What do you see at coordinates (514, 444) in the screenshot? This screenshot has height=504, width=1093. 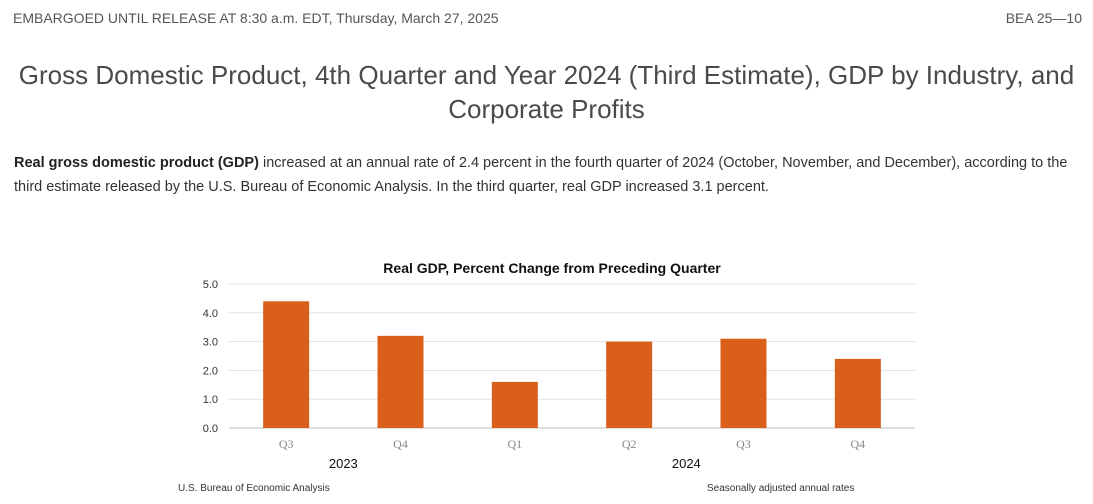 I see `x-tick-label: Q1` at bounding box center [514, 444].